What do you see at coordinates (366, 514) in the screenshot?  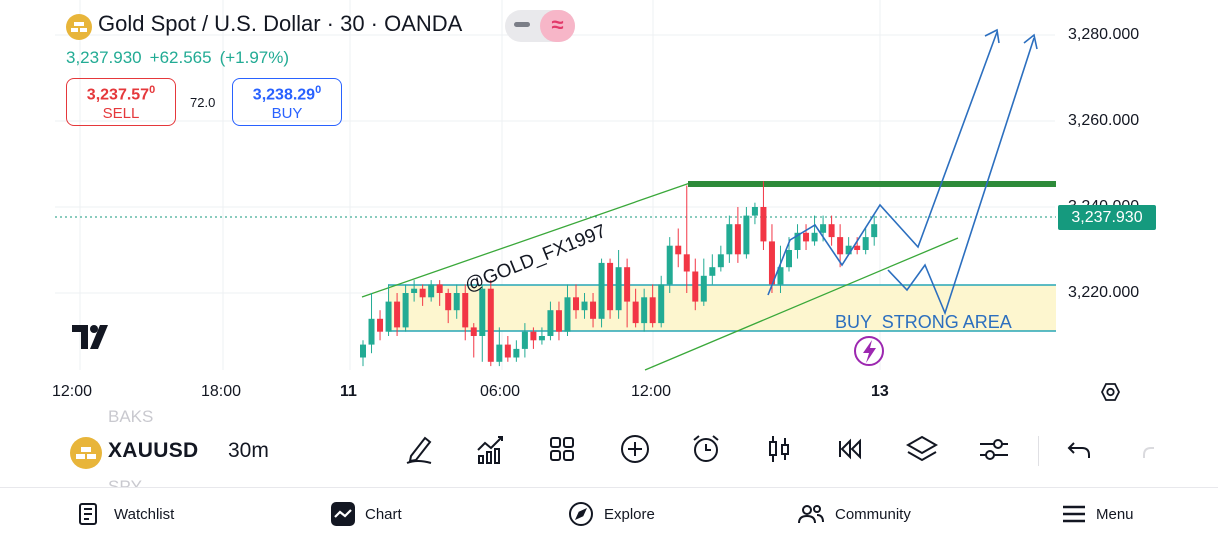 I see `nav-chart: Chart` at bounding box center [366, 514].